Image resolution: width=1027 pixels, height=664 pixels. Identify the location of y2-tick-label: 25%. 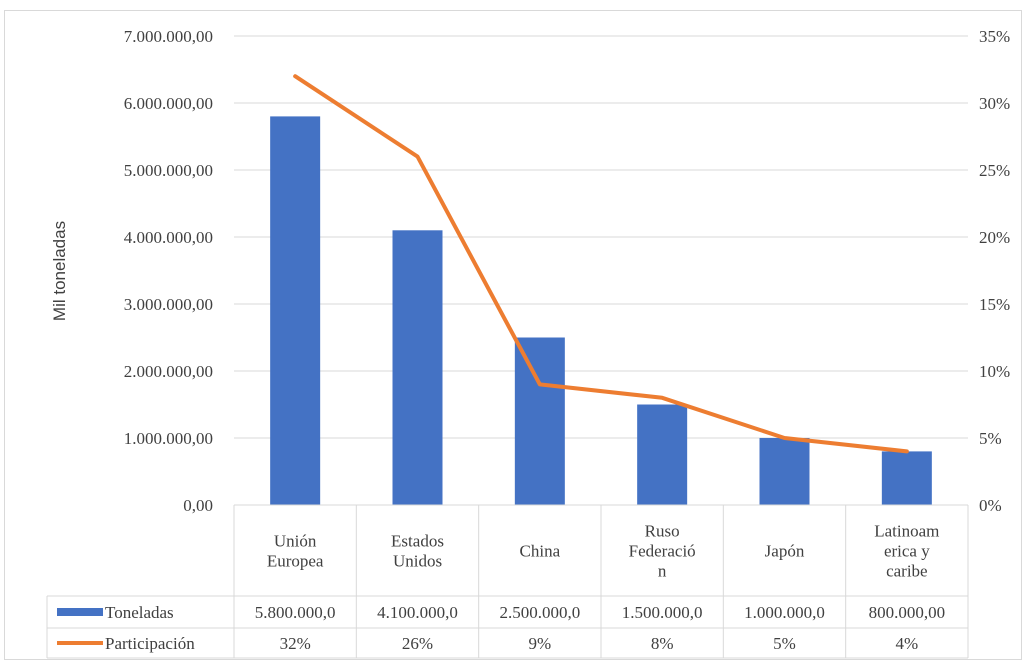
(994, 170).